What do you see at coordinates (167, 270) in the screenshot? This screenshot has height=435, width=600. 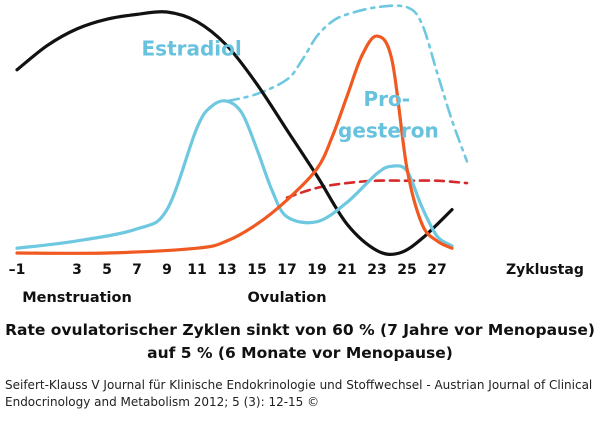 I see `x-tick-label: 9` at bounding box center [167, 270].